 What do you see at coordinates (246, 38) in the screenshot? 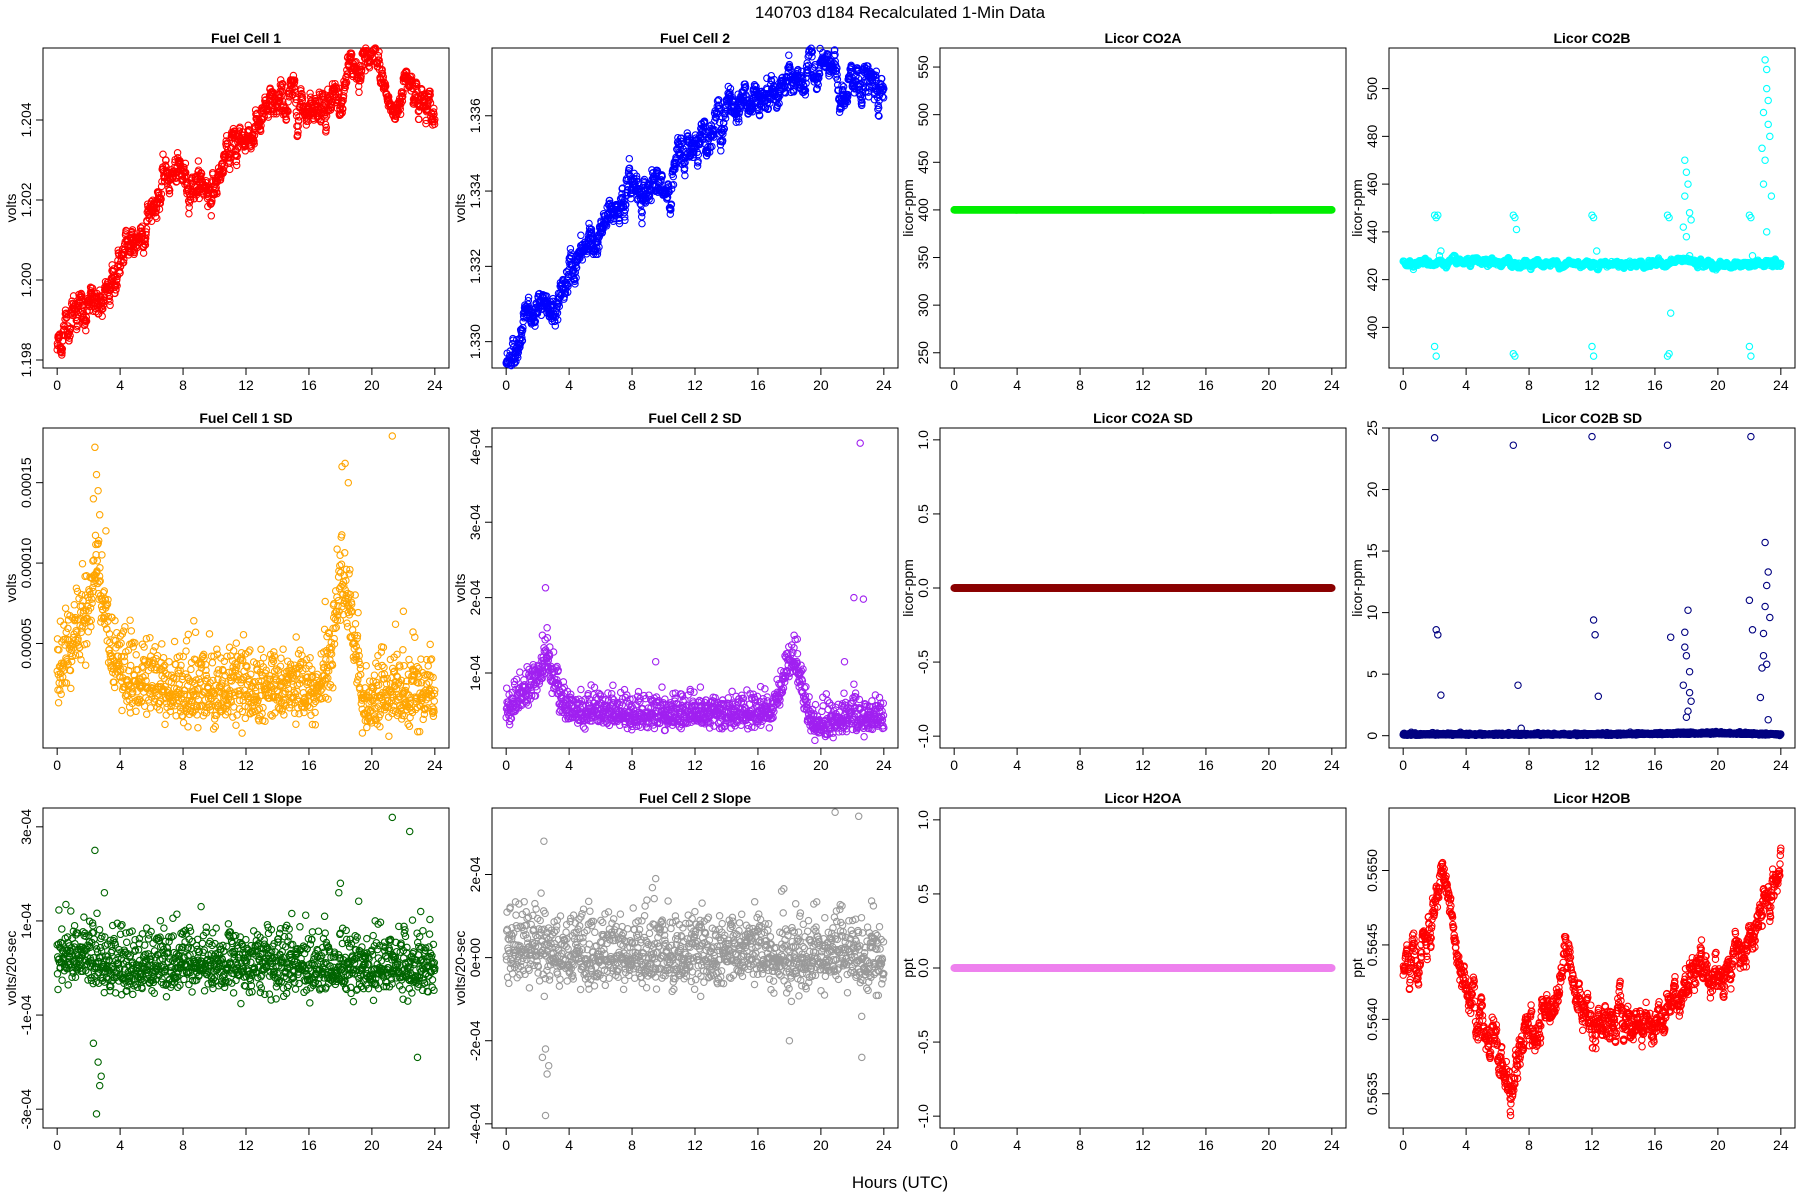
I see `panel-title: Fuel Cell 1` at bounding box center [246, 38].